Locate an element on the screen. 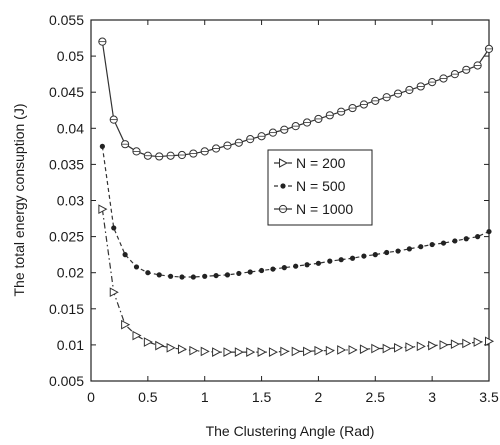  y-tick-label: 0.03 is located at coordinates (70, 201).